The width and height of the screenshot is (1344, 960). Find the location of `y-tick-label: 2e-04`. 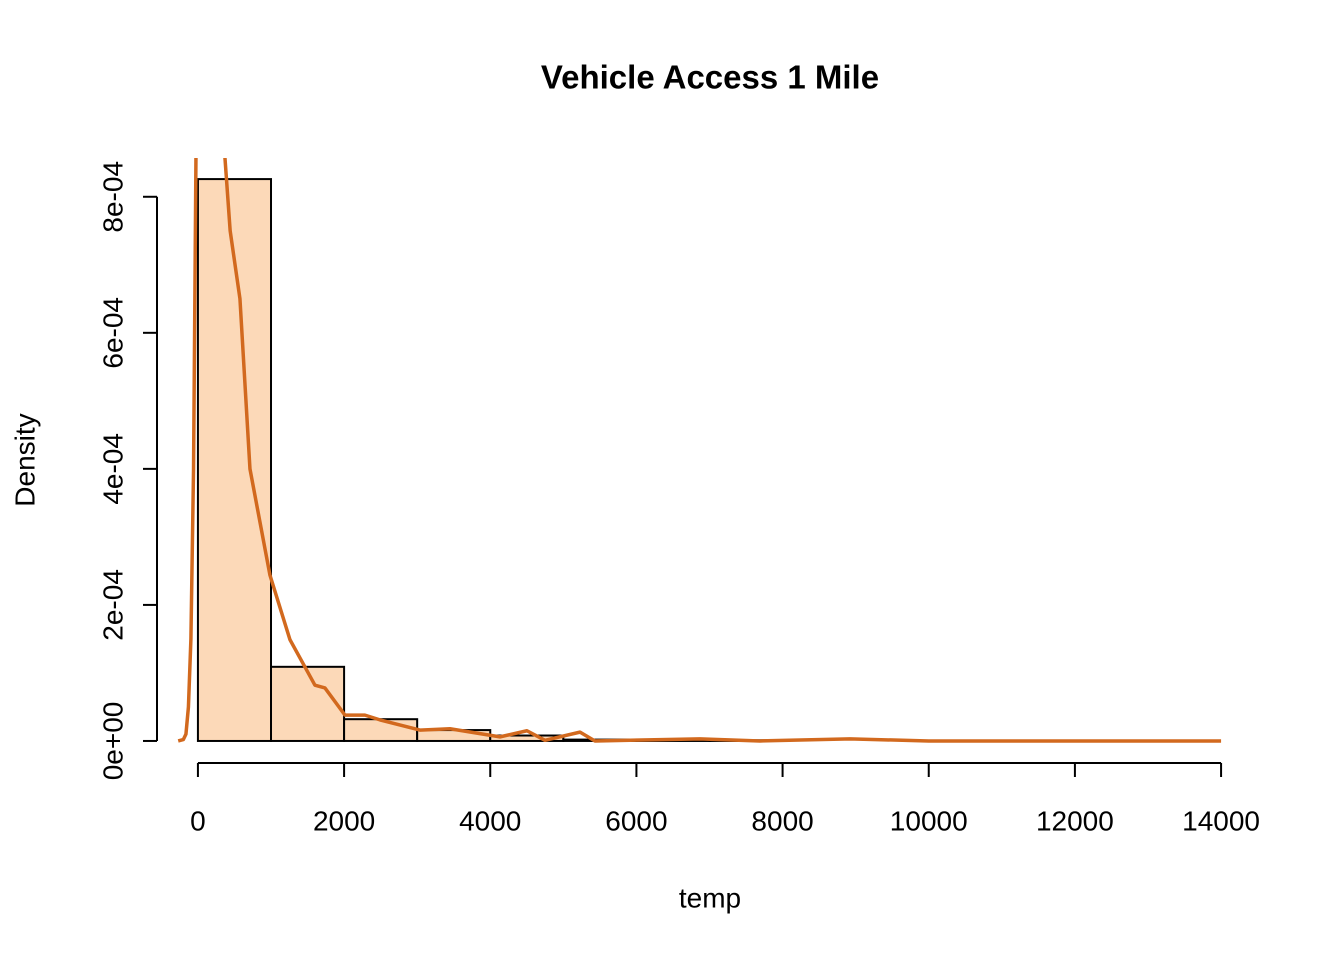

y-tick-label: 2e-04 is located at coordinates (112, 605).